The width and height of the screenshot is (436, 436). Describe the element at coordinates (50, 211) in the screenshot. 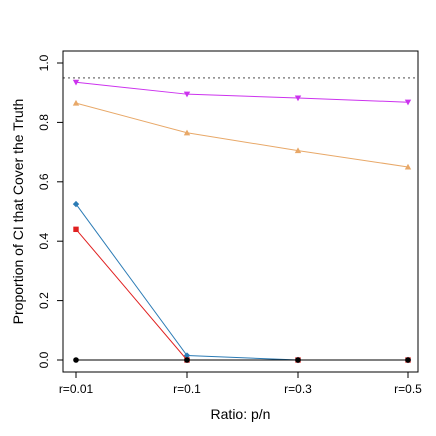

I see `y-axis: 0.0 0.2 0.4 0.6 0.8 1.0` at that location.